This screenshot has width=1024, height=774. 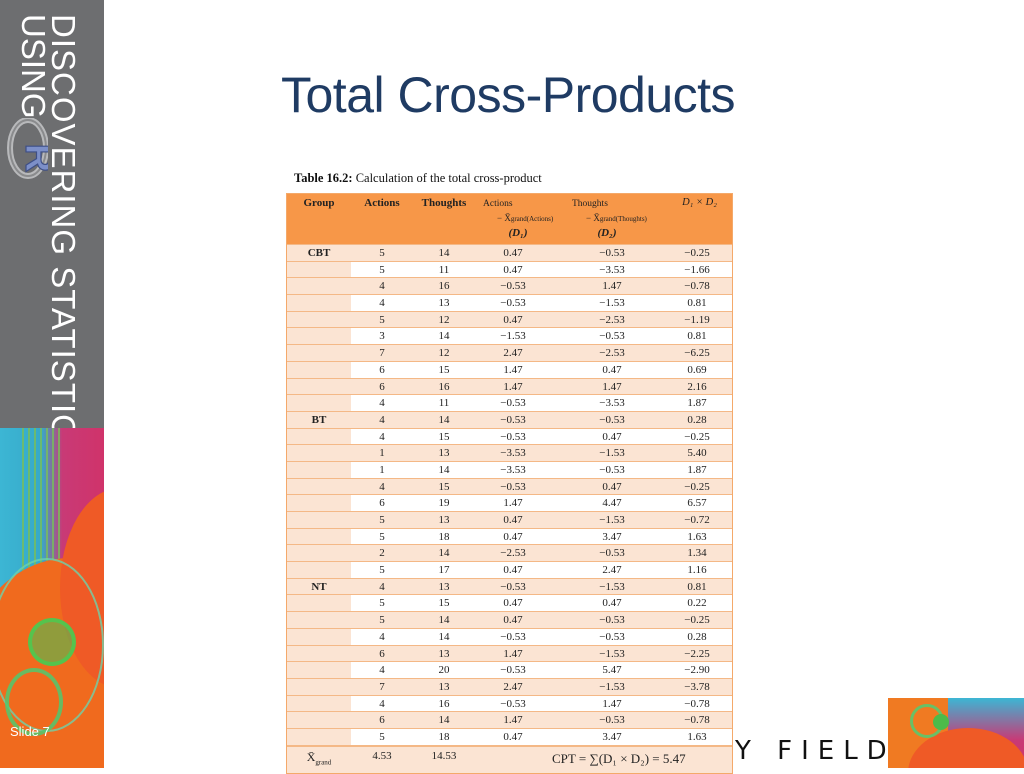 I want to click on cell-d2: −3.53, so click(x=612, y=403).